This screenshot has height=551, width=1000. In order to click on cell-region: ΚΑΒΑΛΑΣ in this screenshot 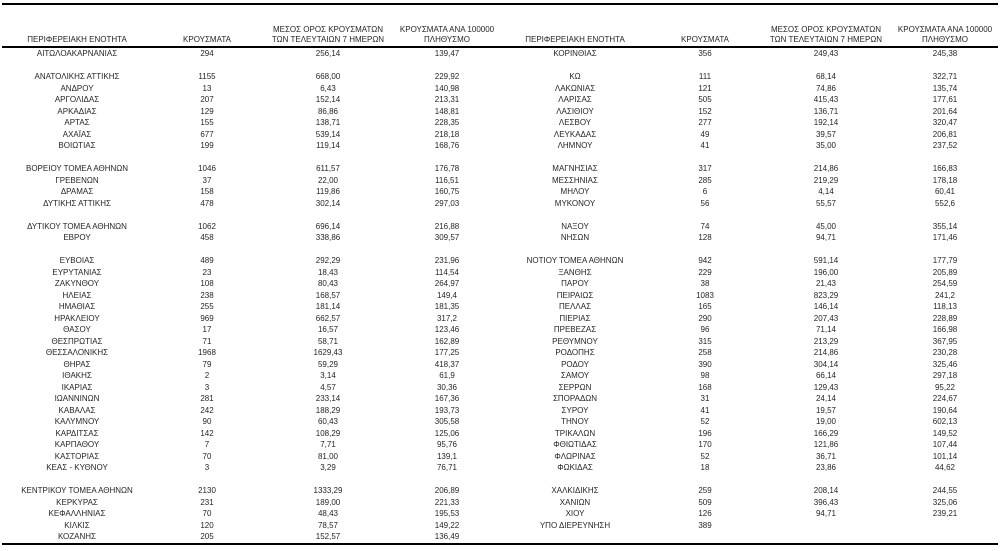, I will do `click(77, 410)`.